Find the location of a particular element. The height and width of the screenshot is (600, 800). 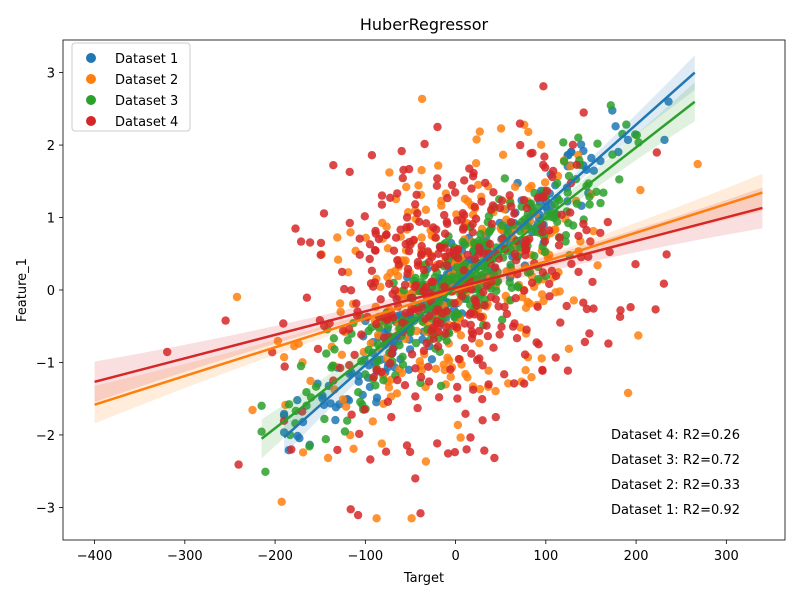

x-tick-label: 100 is located at coordinates (545, 556).